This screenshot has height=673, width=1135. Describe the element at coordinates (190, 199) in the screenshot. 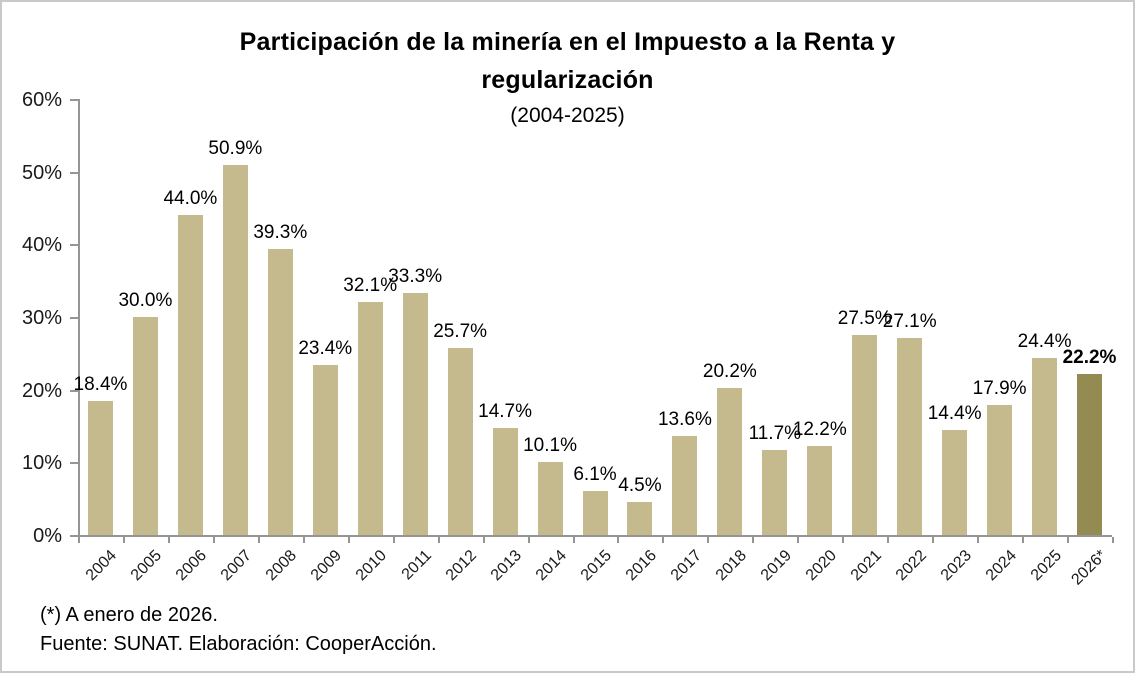

I see `bar-value-label: 44.0%` at that location.